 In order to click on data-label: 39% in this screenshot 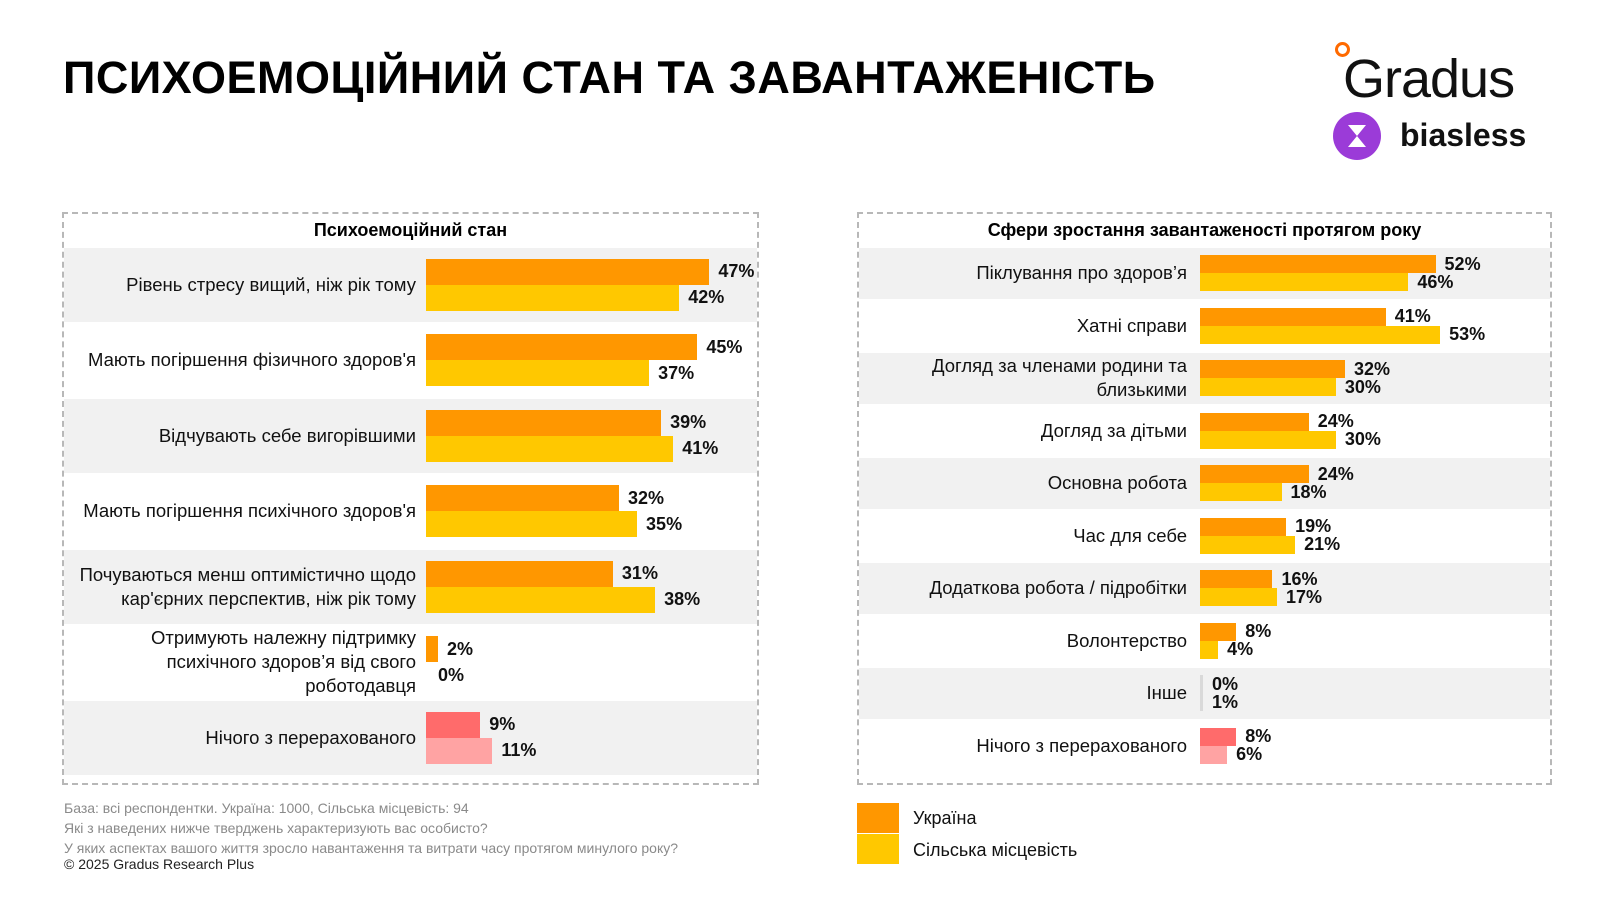, I will do `click(688, 422)`.